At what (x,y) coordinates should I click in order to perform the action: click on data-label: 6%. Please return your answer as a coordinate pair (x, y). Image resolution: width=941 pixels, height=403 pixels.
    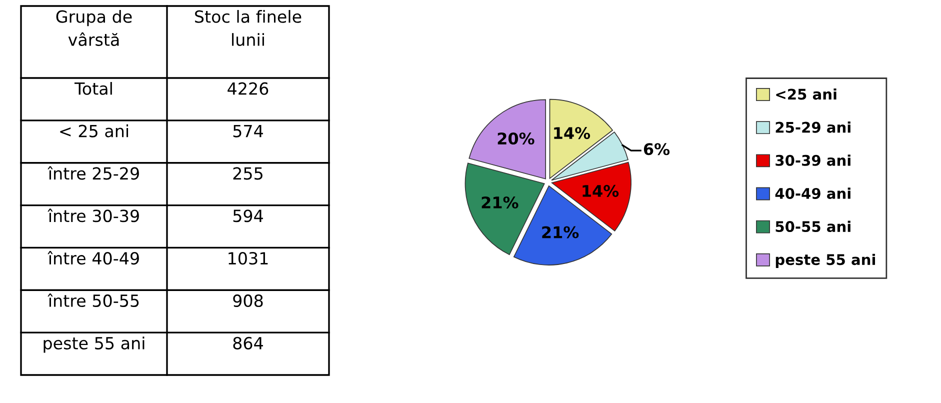
    Looking at the image, I should click on (657, 149).